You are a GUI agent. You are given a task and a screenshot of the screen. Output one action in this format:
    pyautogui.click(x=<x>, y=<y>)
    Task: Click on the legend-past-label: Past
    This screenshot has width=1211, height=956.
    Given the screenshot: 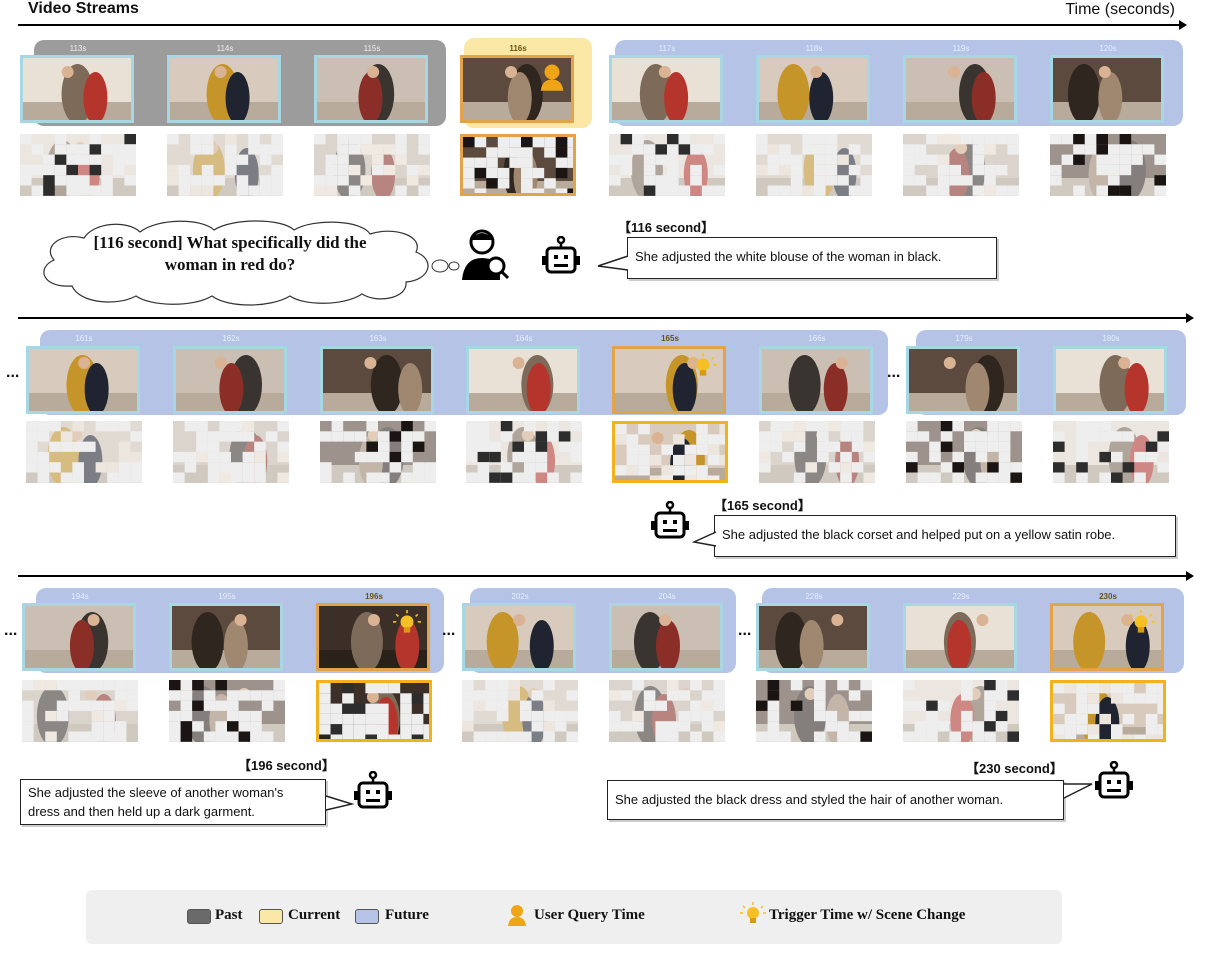 What is the action you would take?
    pyautogui.click(x=229, y=915)
    